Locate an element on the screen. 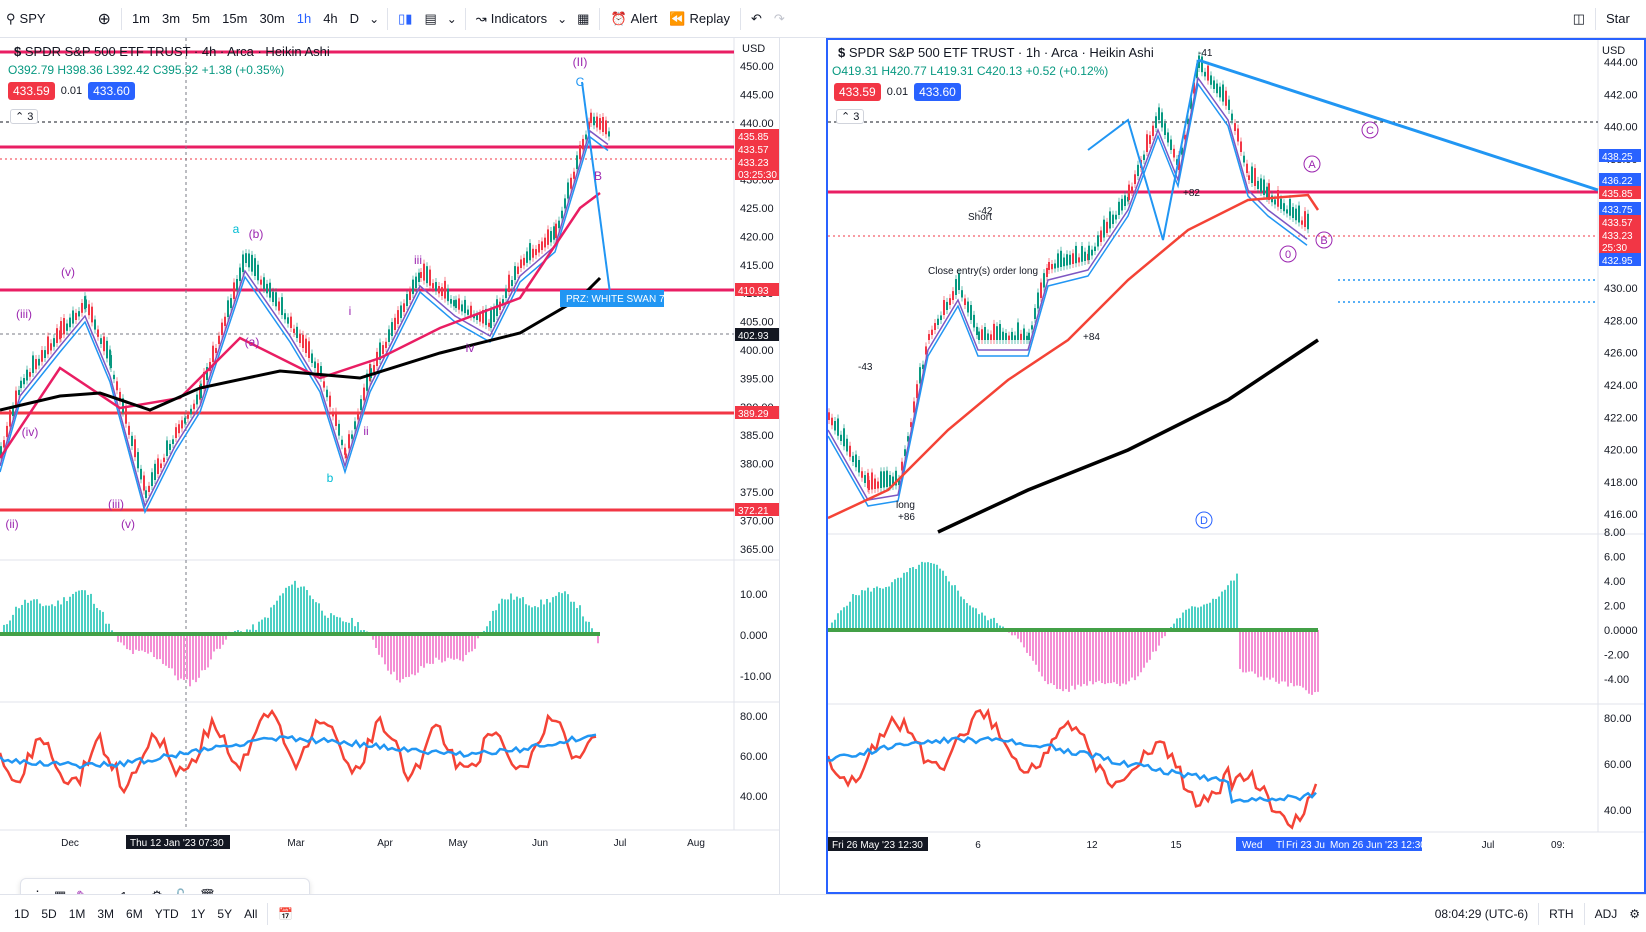 Image resolution: width=1646 pixels, height=932 pixels. range-5y: 5Y is located at coordinates (225, 913).